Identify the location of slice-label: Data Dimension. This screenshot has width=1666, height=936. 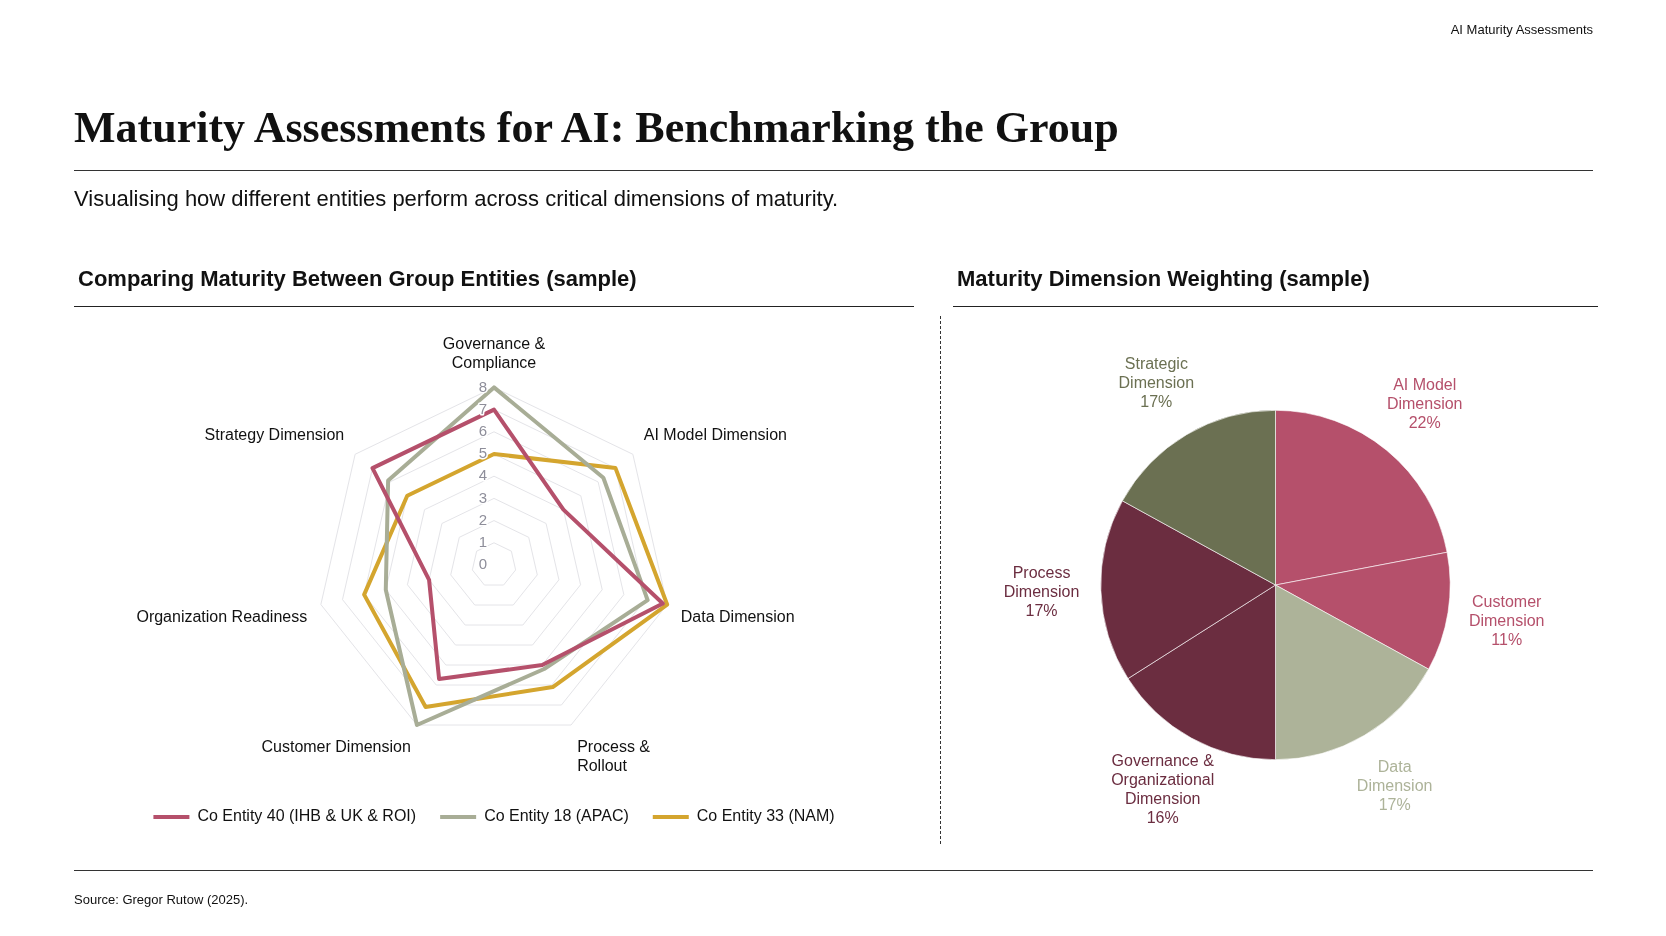
(1394, 775).